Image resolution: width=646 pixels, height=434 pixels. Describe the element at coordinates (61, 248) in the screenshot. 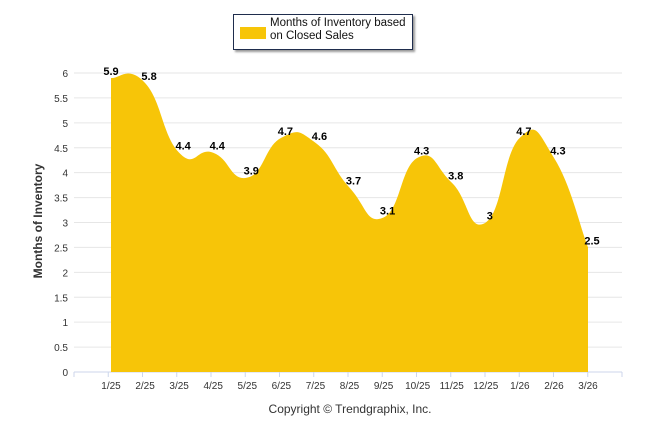

I see `y-tick-label: 2.5` at that location.